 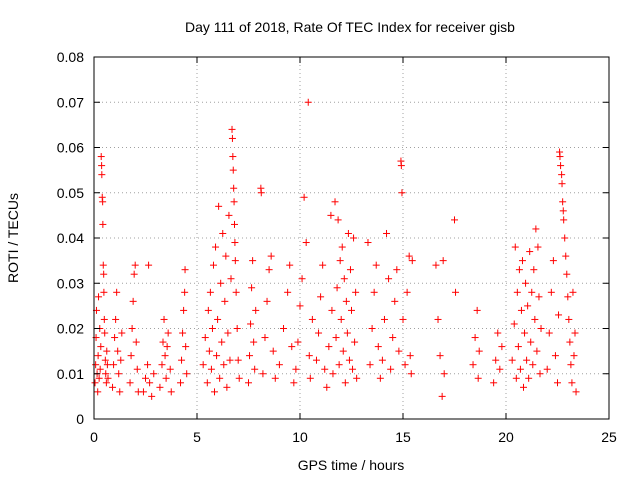 What do you see at coordinates (80, 419) in the screenshot?
I see `y-tick-label: 0` at bounding box center [80, 419].